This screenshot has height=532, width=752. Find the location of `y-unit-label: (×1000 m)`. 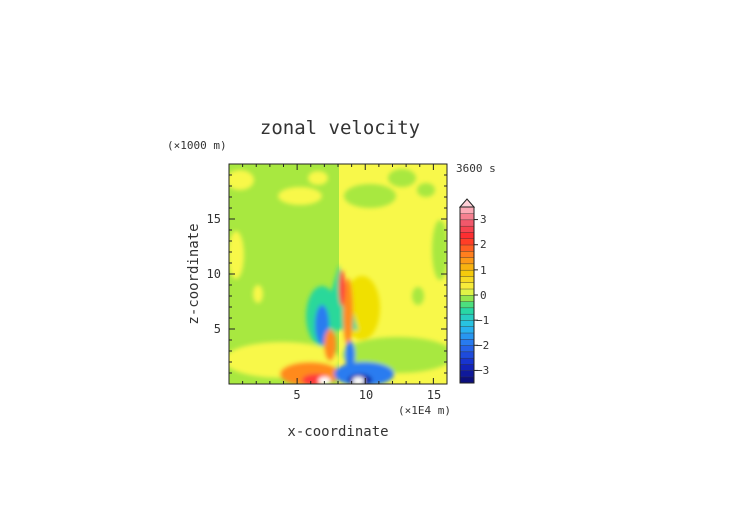

y-unit-label: (×1000 m) is located at coordinates (197, 145).